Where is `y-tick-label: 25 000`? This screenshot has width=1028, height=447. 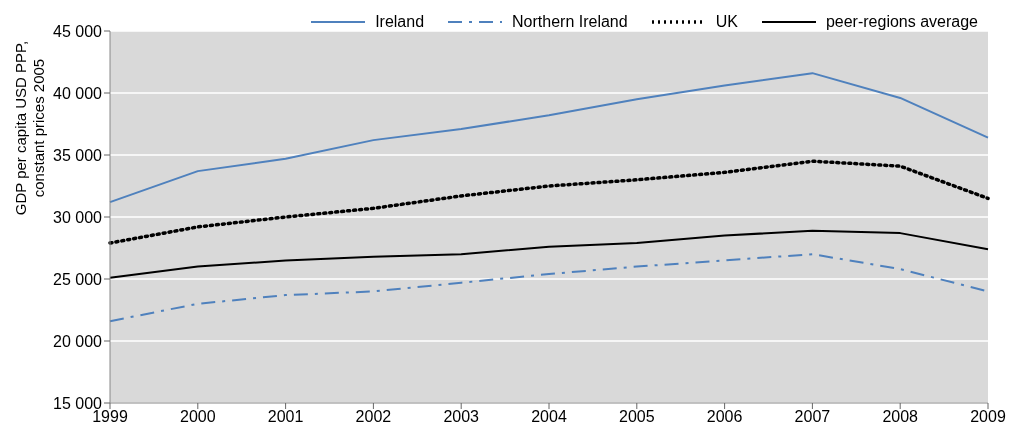 y-tick-label: 25 000 is located at coordinates (78, 279).